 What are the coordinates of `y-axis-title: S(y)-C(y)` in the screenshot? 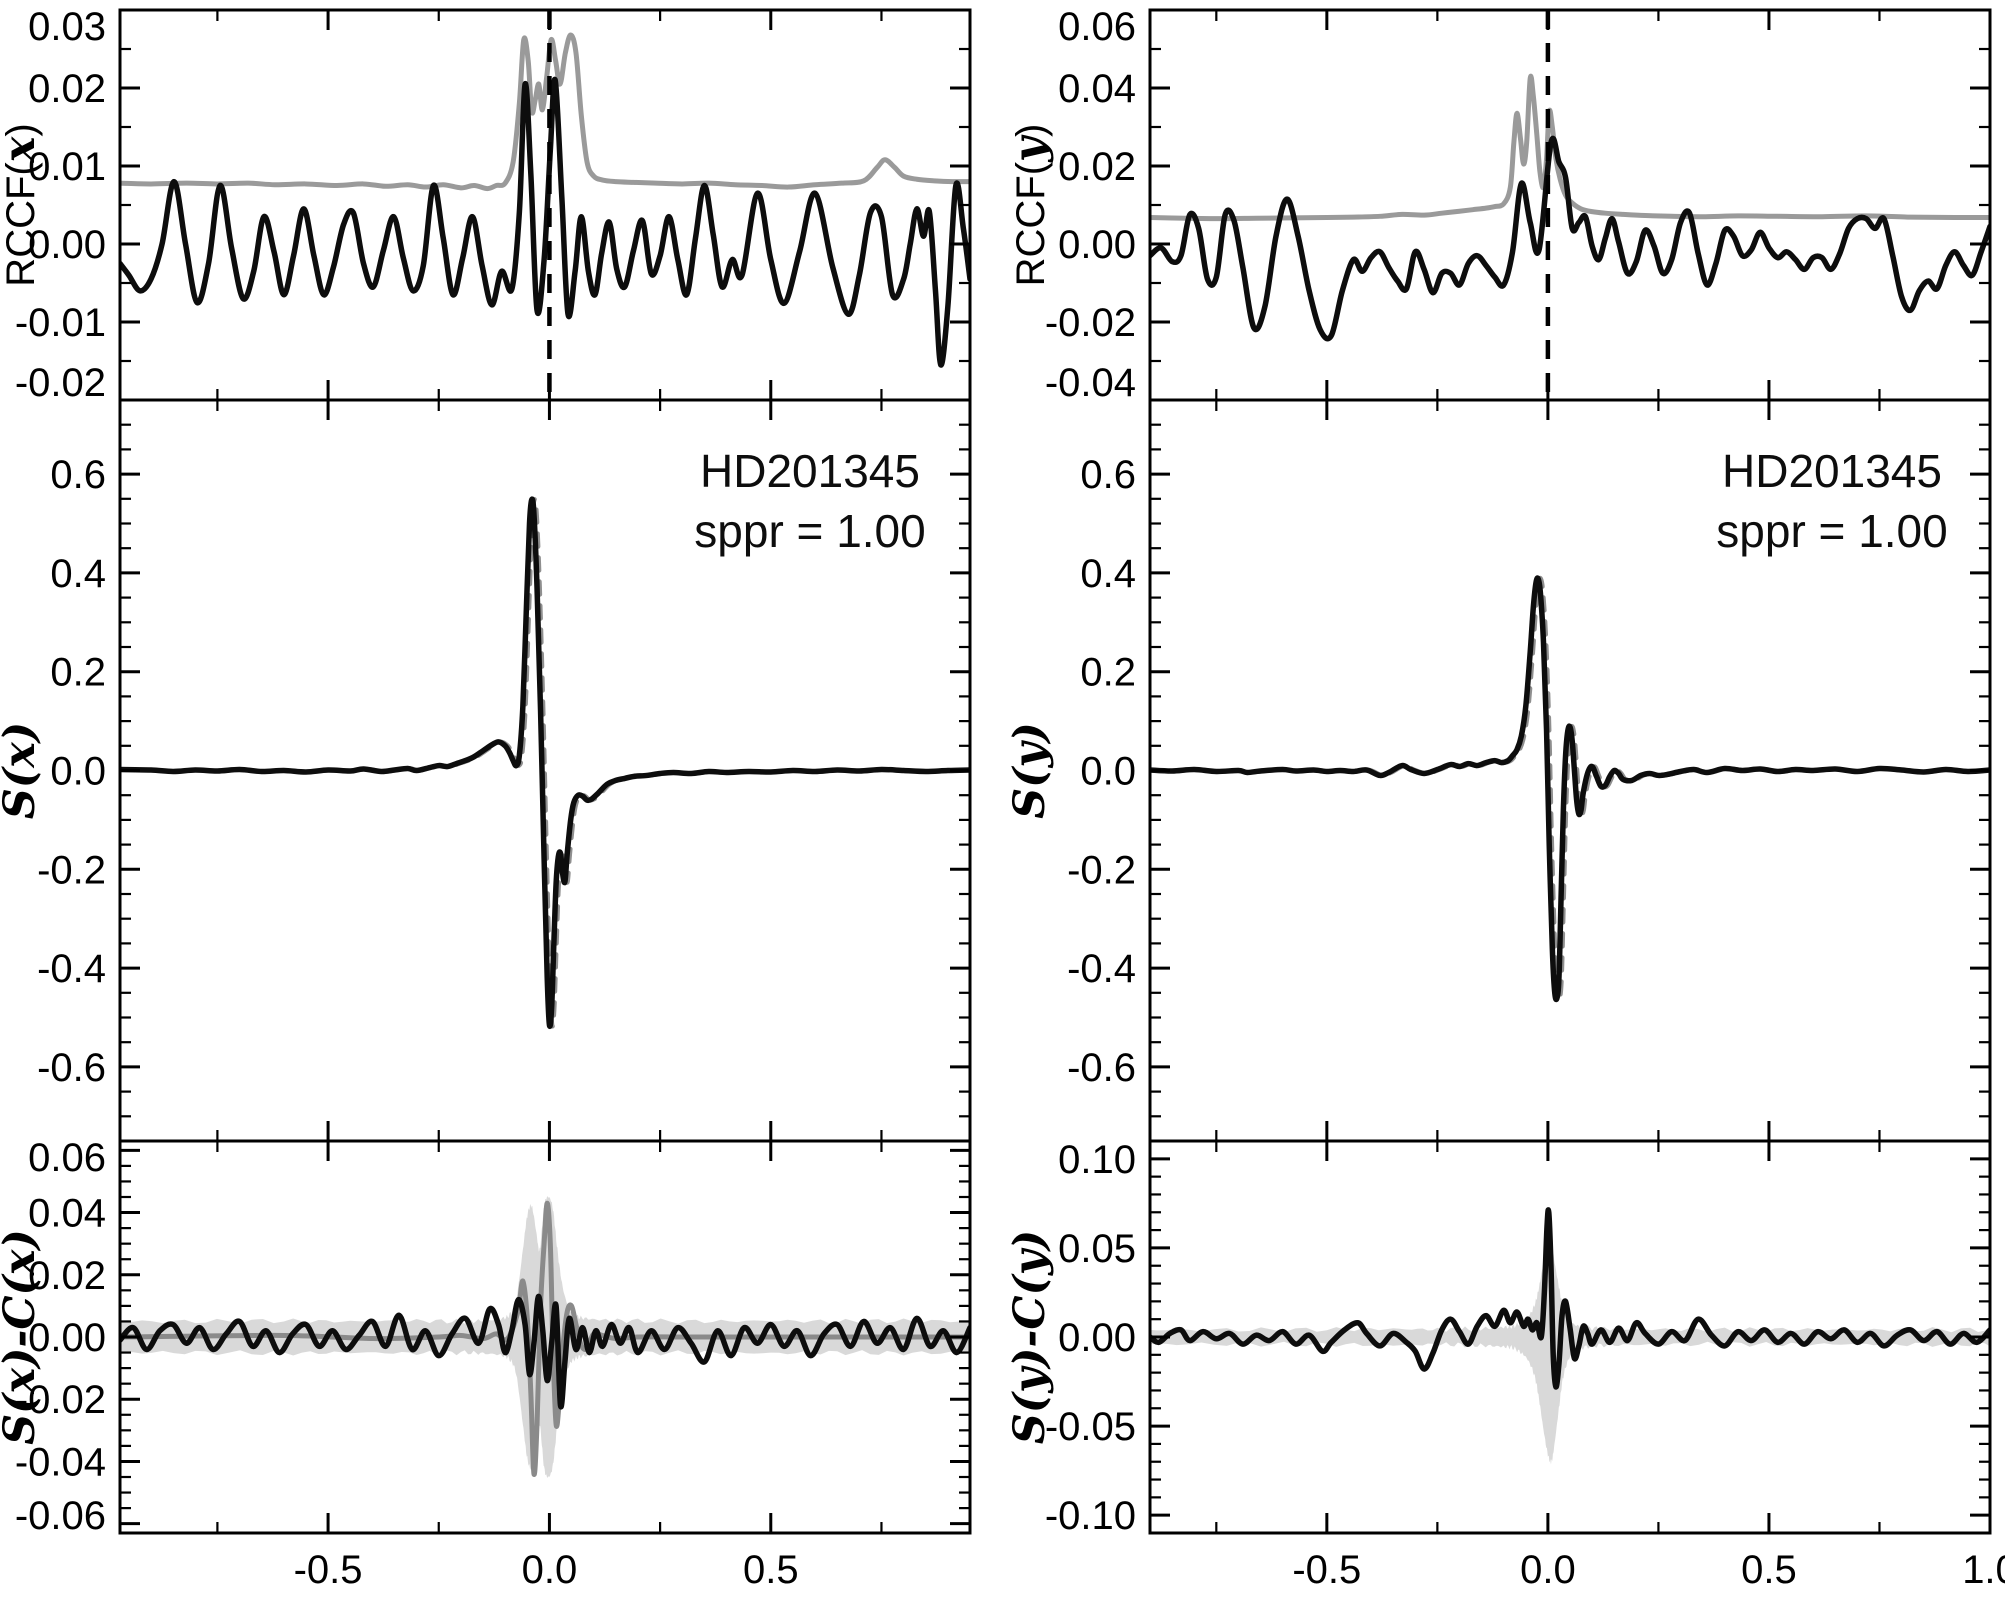 It's located at (1030, 1337).